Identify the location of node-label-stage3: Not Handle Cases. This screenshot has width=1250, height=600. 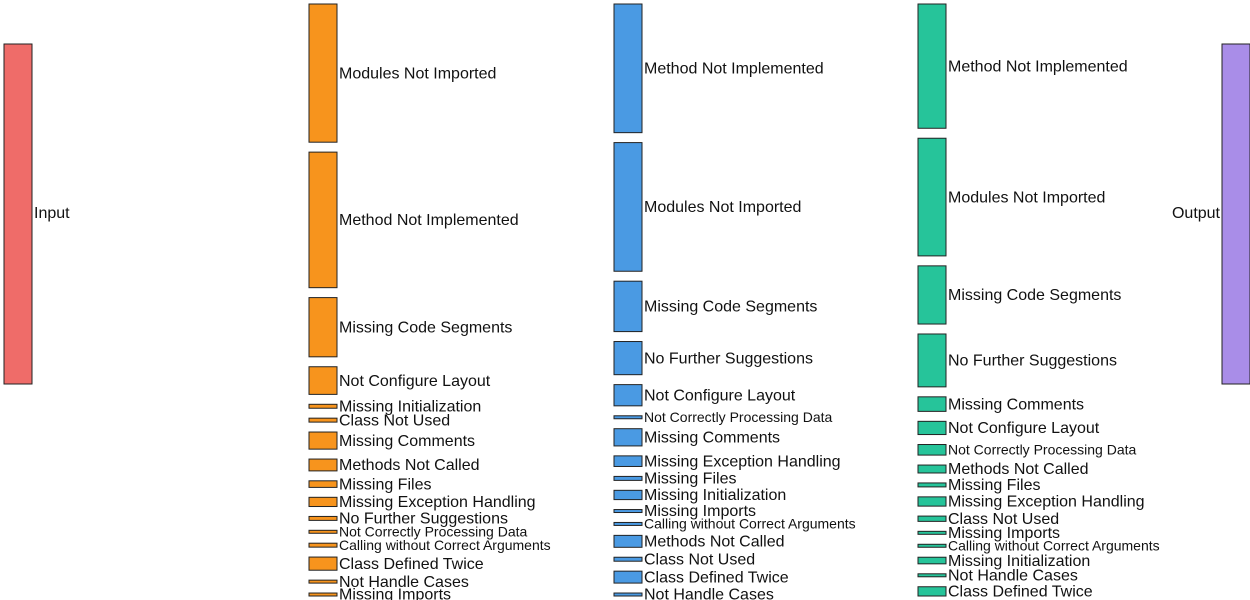
(1013, 576).